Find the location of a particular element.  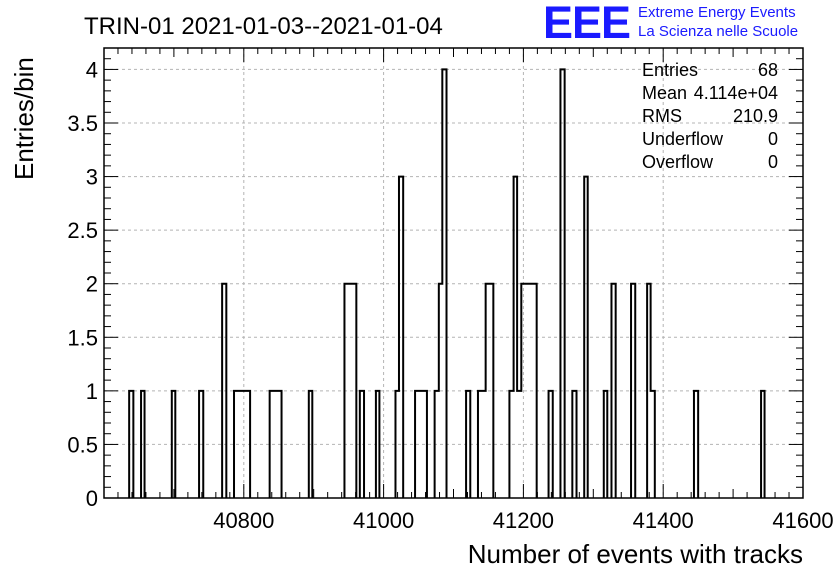

logo-line-1: Extreme Energy Events is located at coordinates (717, 12).